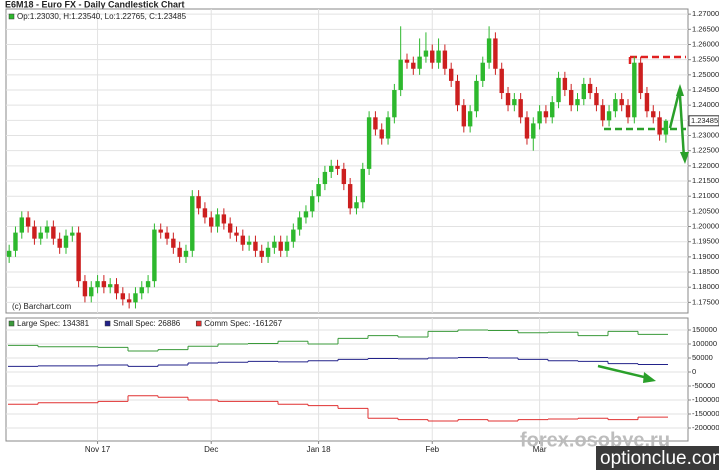 The height and width of the screenshot is (470, 719). I want to click on watermark: forex.osobye.ru, so click(595, 440).